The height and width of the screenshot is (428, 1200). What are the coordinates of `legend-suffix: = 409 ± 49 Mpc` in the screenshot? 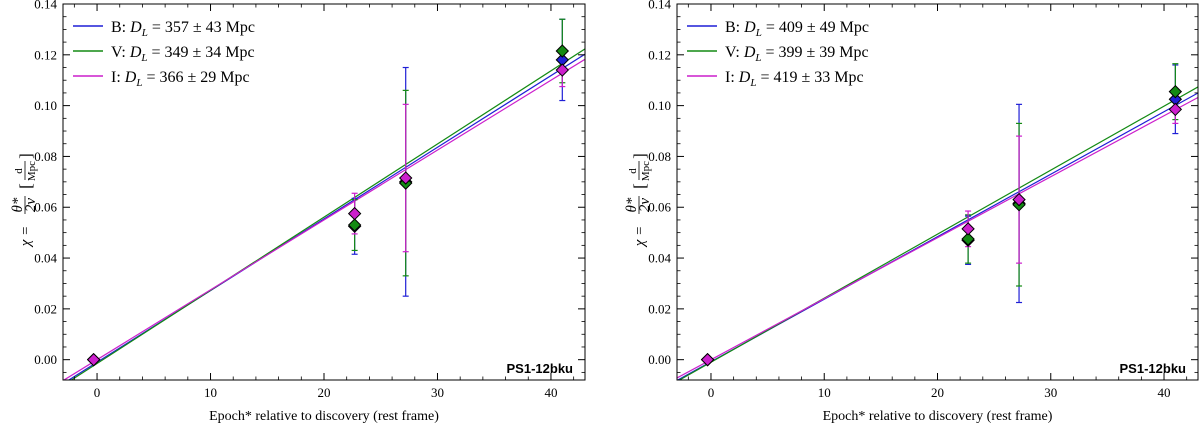 It's located at (815, 27).